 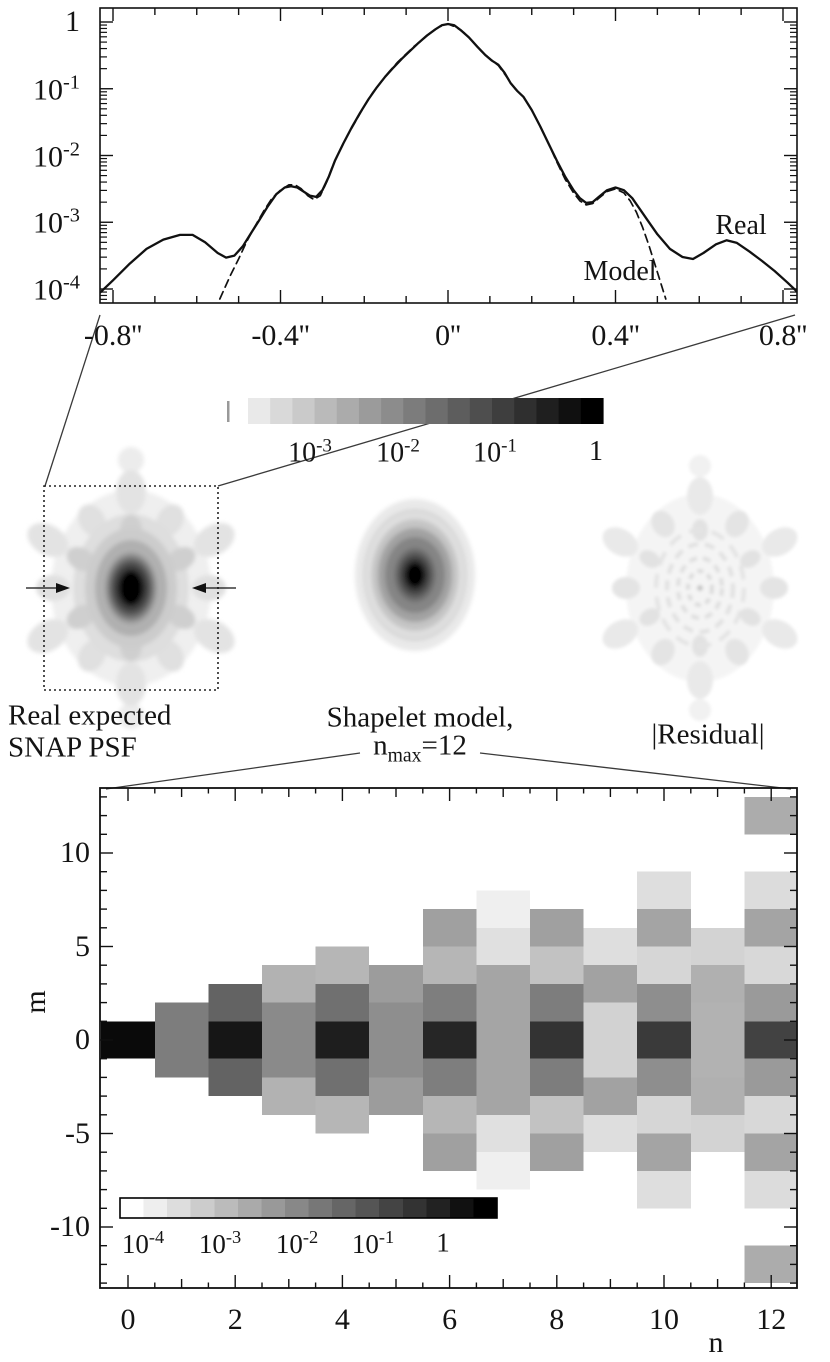 I want to click on heatmap-cell-n12-m8, so click(x=770, y=890).